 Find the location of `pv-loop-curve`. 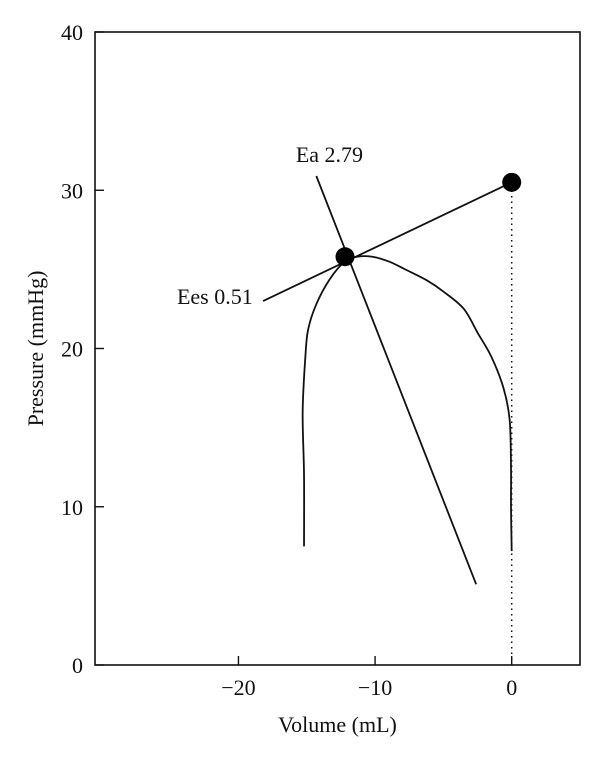

pv-loop-curve is located at coordinates (407, 403).